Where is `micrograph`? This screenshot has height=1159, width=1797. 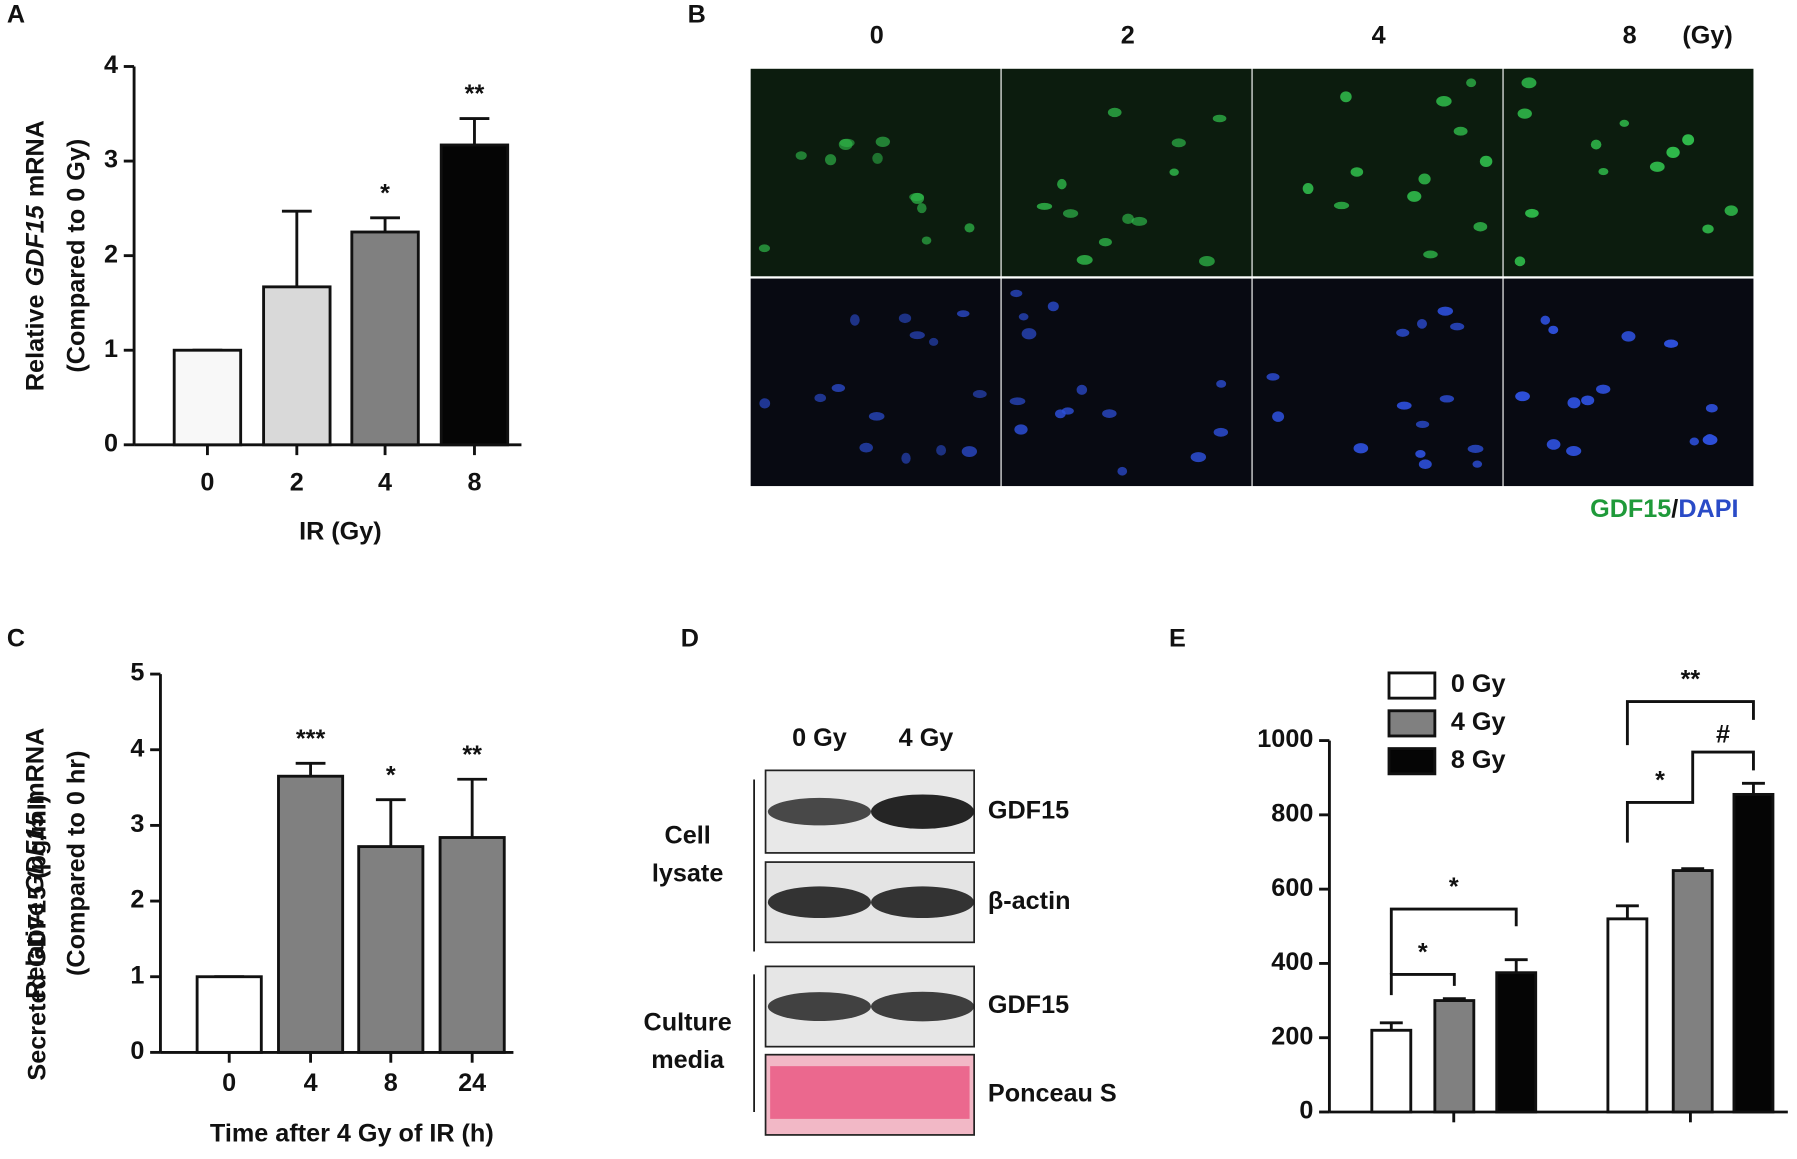 micrograph is located at coordinates (1628, 172).